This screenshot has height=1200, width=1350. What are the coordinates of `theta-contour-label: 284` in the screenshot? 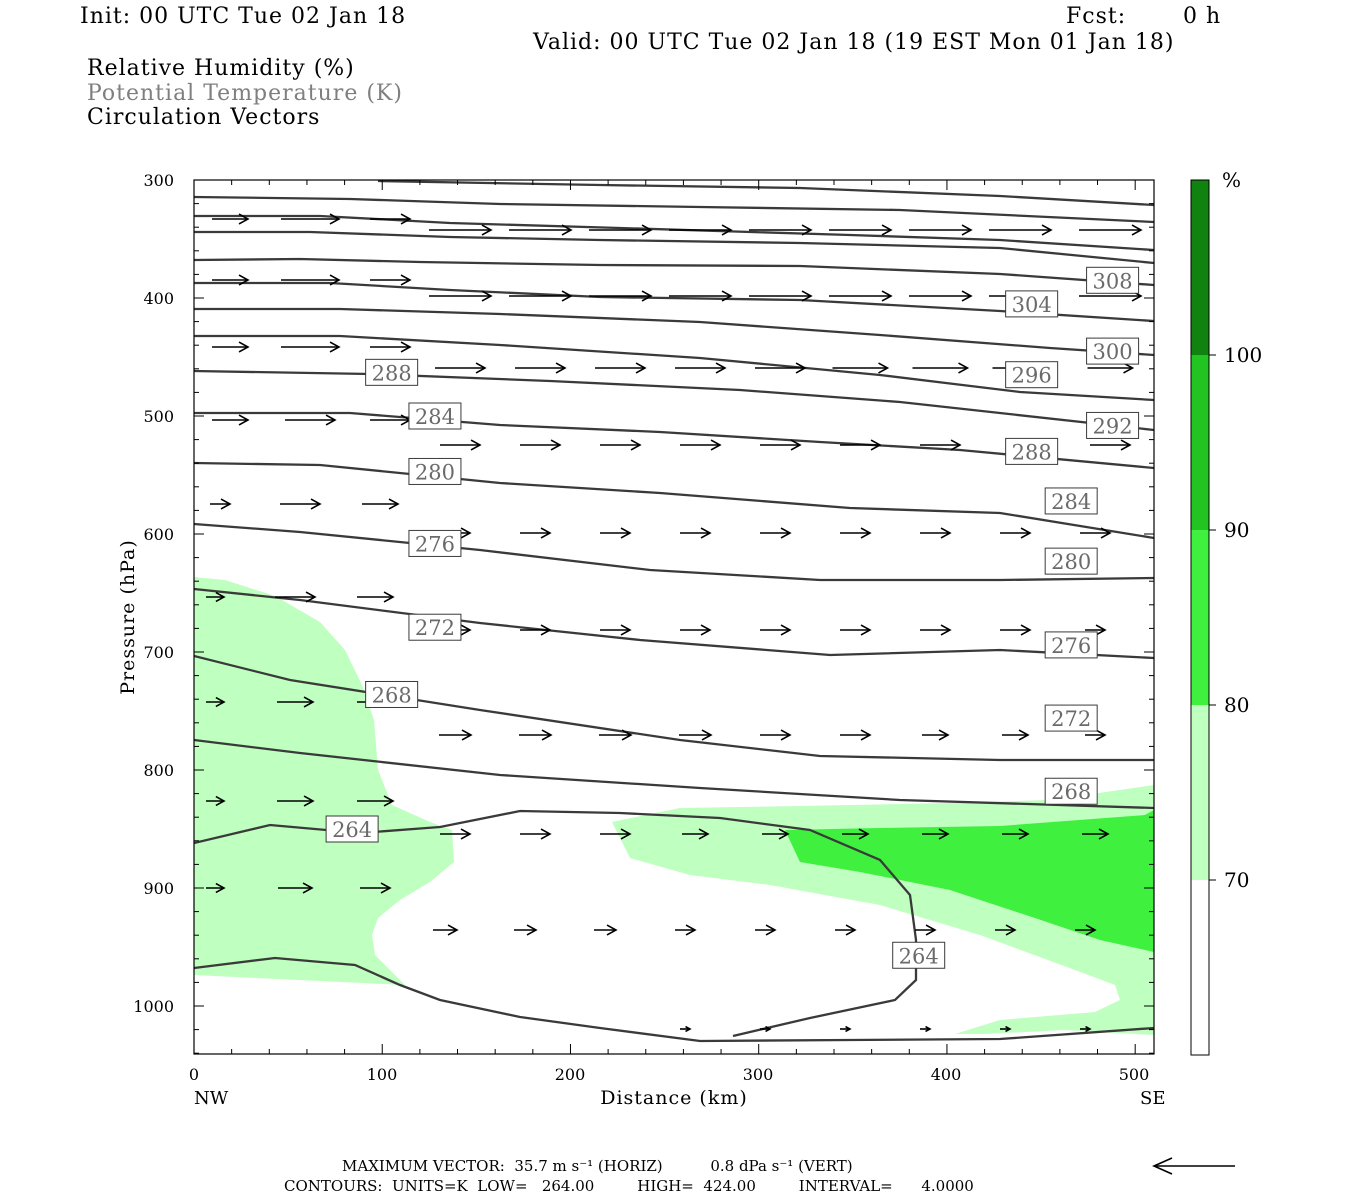 It's located at (1071, 501).